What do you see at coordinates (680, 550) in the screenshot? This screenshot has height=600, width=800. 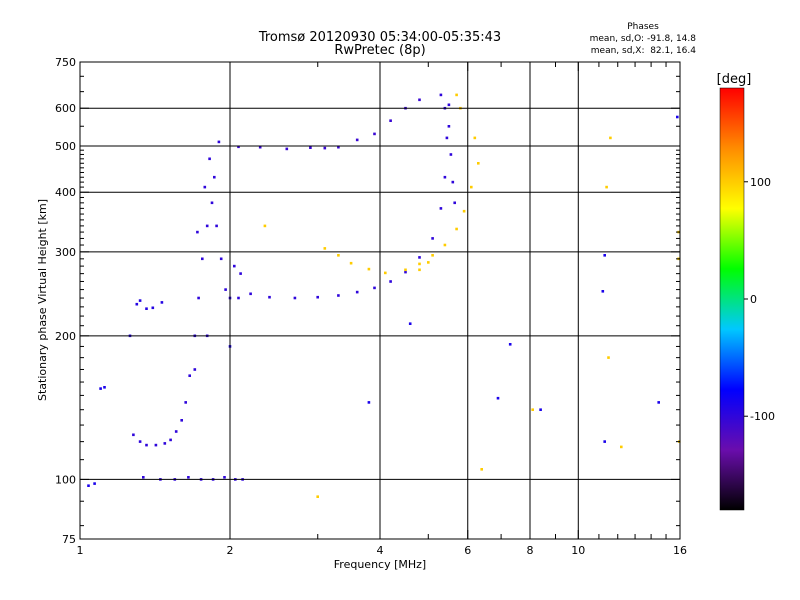 I see `x-tick-label: 16` at bounding box center [680, 550].